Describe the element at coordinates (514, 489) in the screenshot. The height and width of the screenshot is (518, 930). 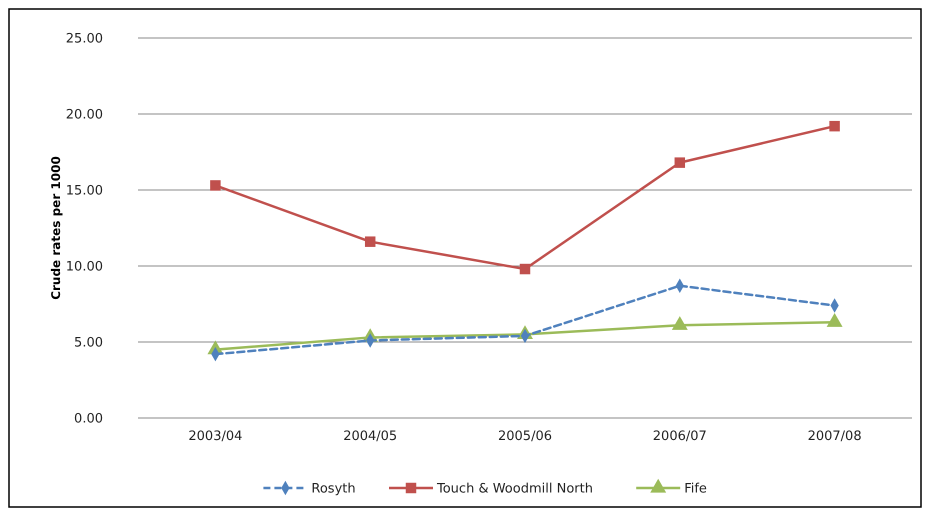
I see `legend-label: Touch & Woodmill North` at that location.